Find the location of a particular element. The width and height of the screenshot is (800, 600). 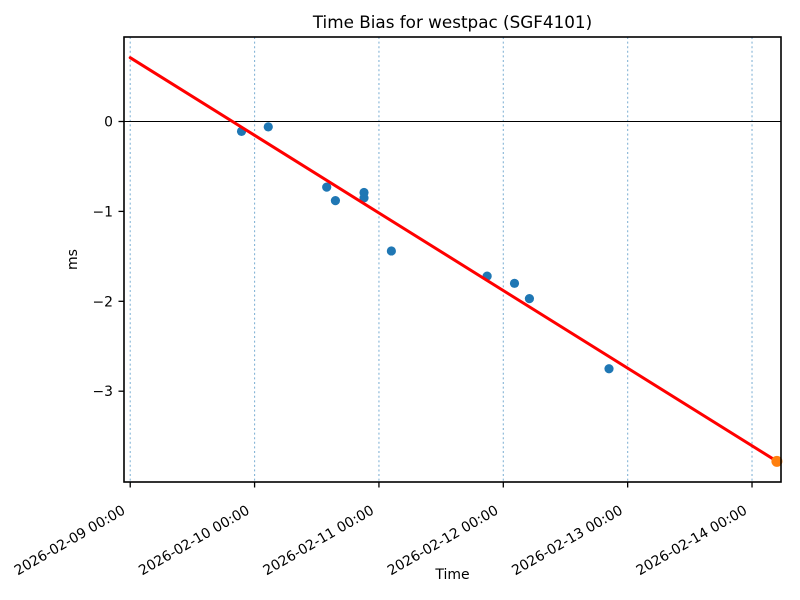

latest-data-point is located at coordinates (777, 461).